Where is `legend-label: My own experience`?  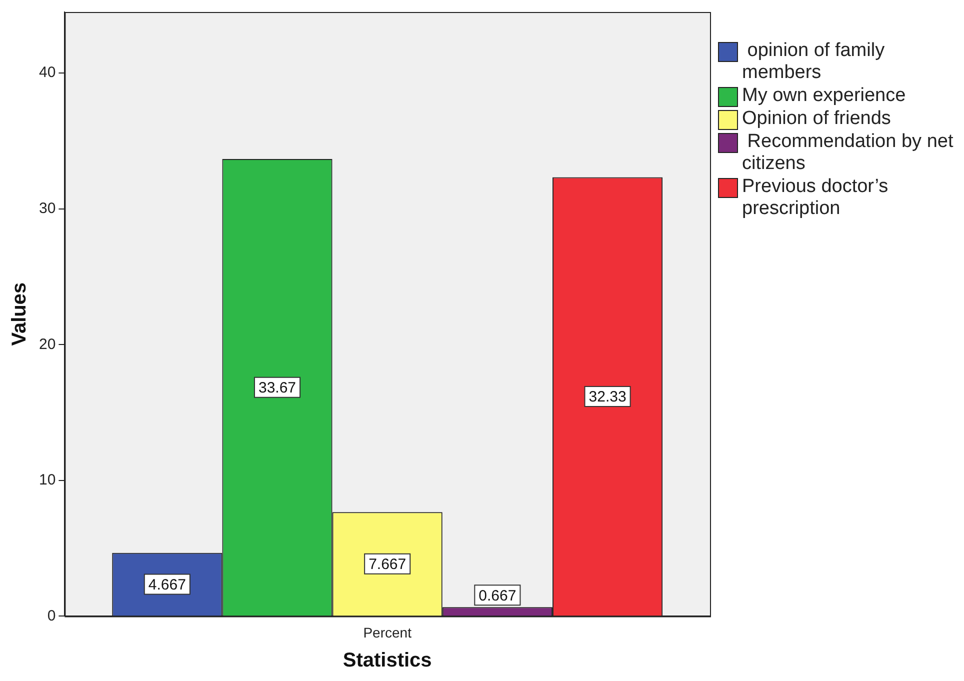 legend-label: My own experience is located at coordinates (824, 96).